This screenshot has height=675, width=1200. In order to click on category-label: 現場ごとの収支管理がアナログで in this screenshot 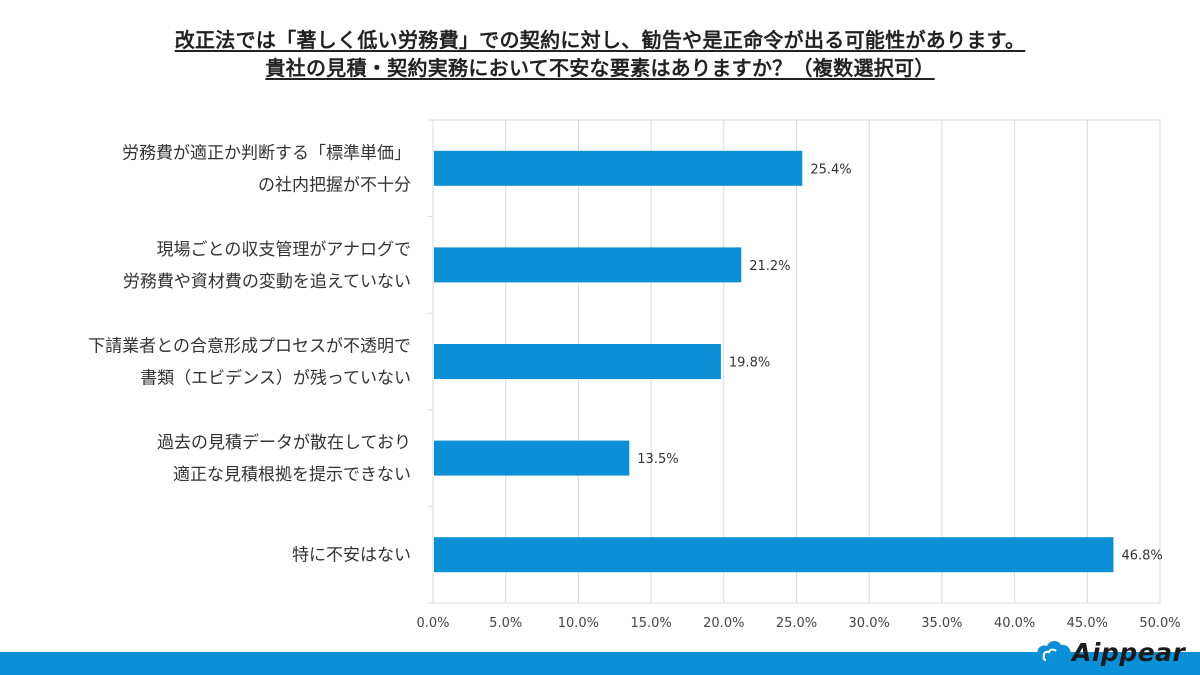, I will do `click(284, 250)`.